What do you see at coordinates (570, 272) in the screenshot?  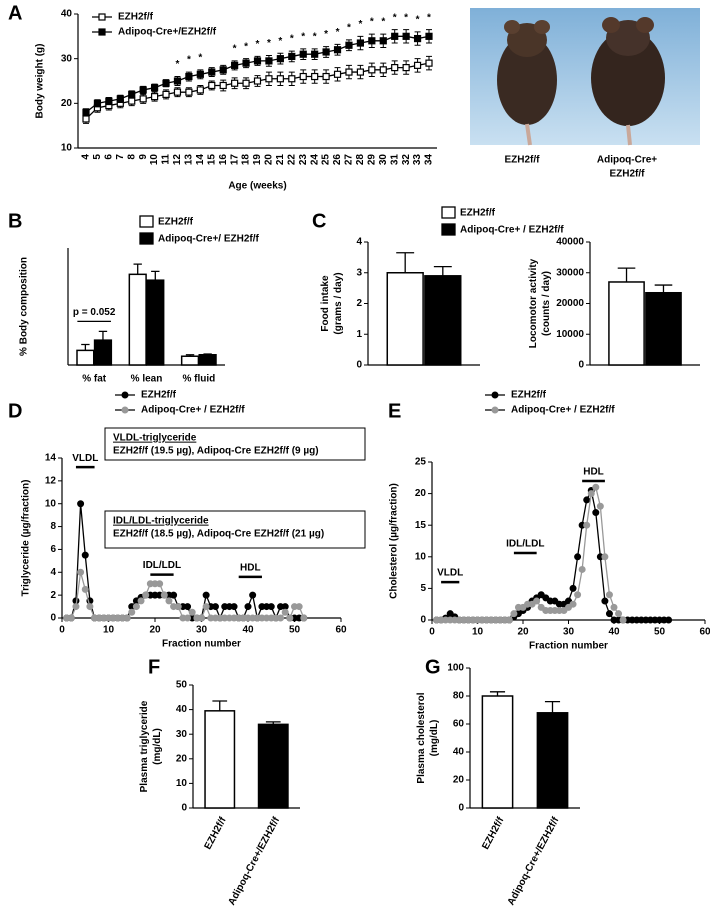 I see `y-tick-label: 30000` at bounding box center [570, 272].